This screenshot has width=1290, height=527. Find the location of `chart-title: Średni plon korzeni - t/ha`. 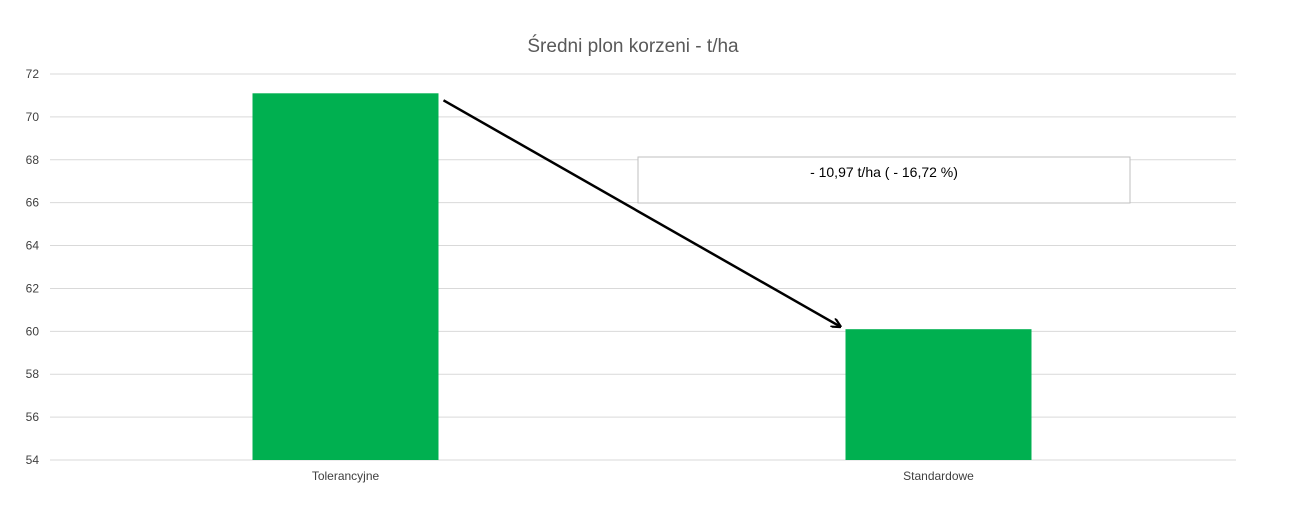

chart-title: Średni plon korzeni - t/ha is located at coordinates (633, 46).